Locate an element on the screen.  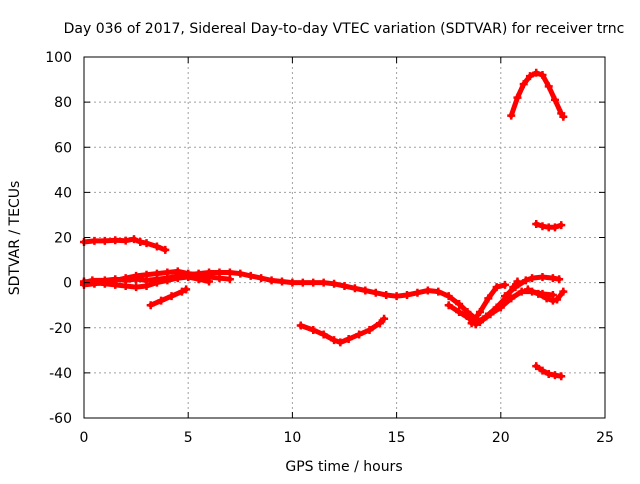
x-axis-label: GPS time / hours is located at coordinates (343, 467).